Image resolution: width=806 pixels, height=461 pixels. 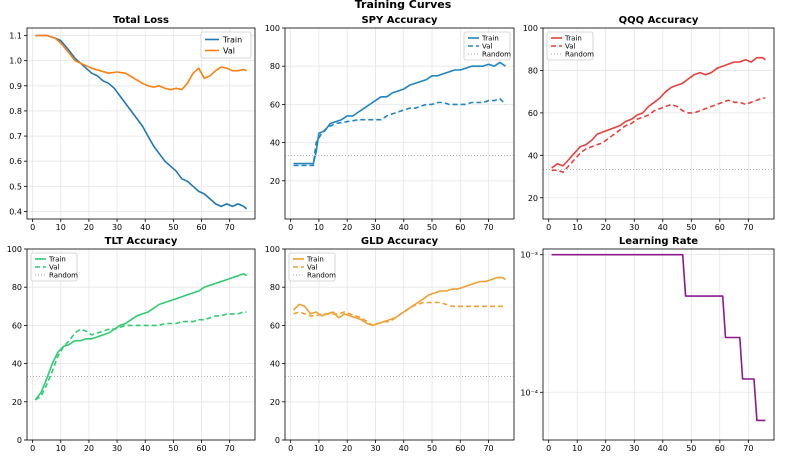 What do you see at coordinates (15, 161) in the screenshot?
I see `y-tick-label: 0.6` at bounding box center [15, 161].